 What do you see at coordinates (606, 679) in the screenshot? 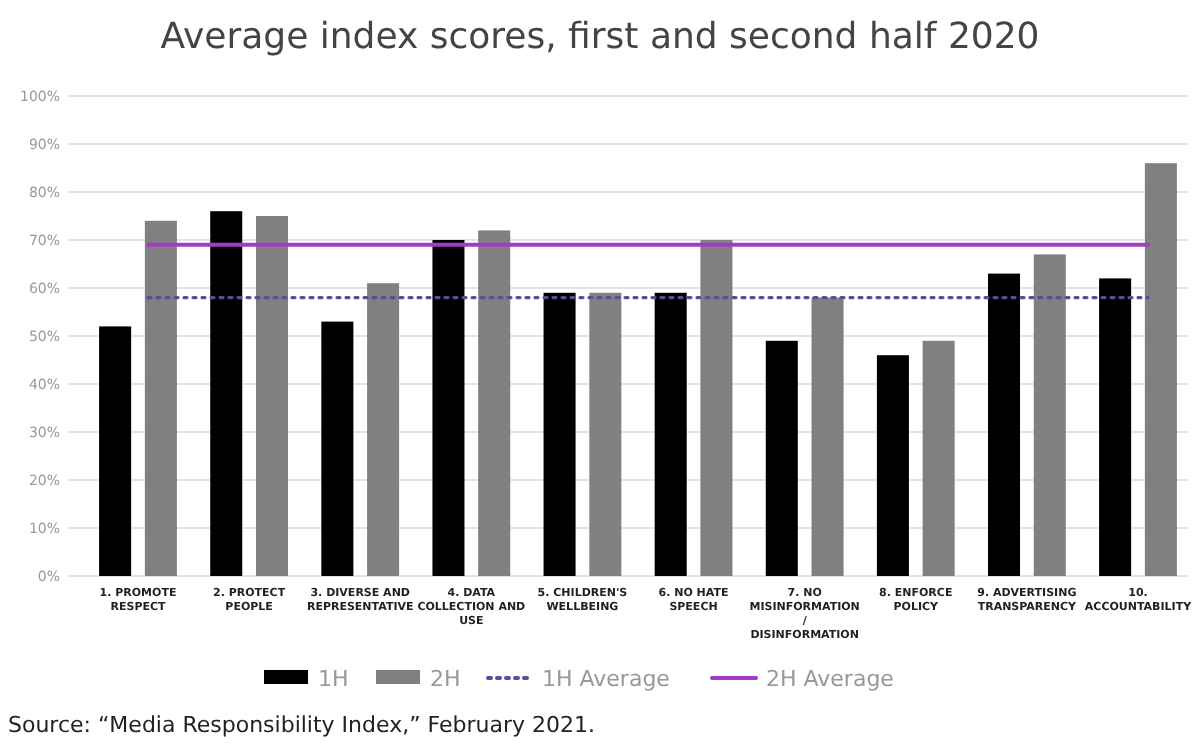
I see `legend-label: 1H Average` at bounding box center [606, 679].